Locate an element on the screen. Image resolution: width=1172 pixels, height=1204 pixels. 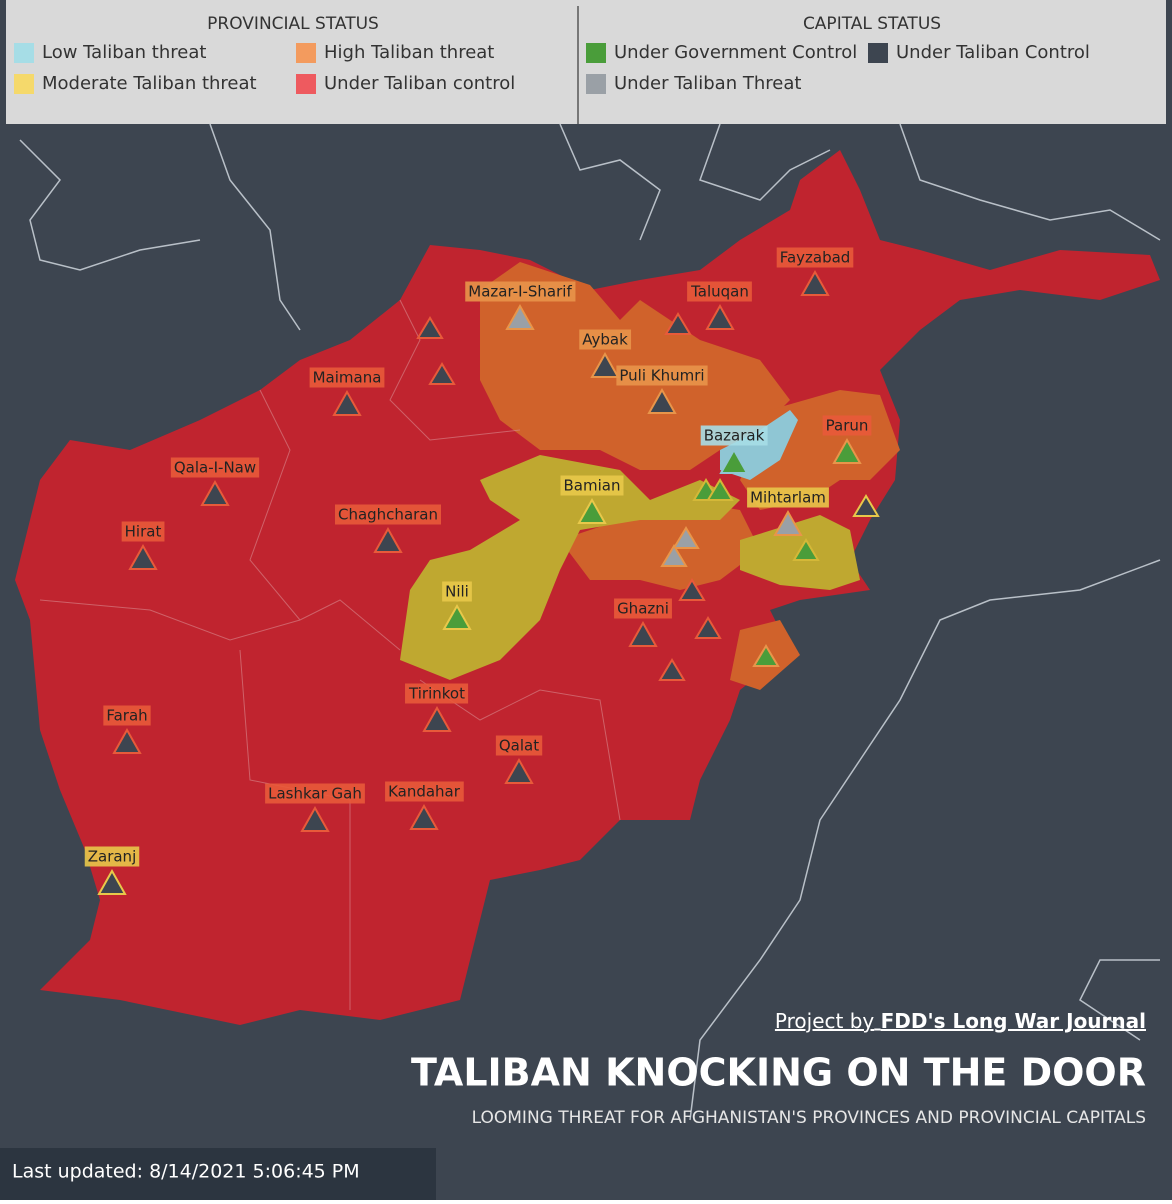
city-label: Ghazni is located at coordinates (643, 609).